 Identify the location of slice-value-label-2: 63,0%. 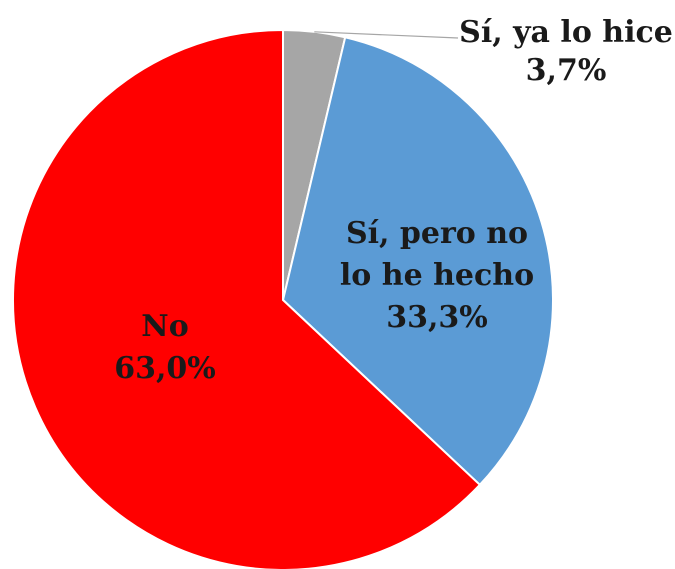
(165, 368).